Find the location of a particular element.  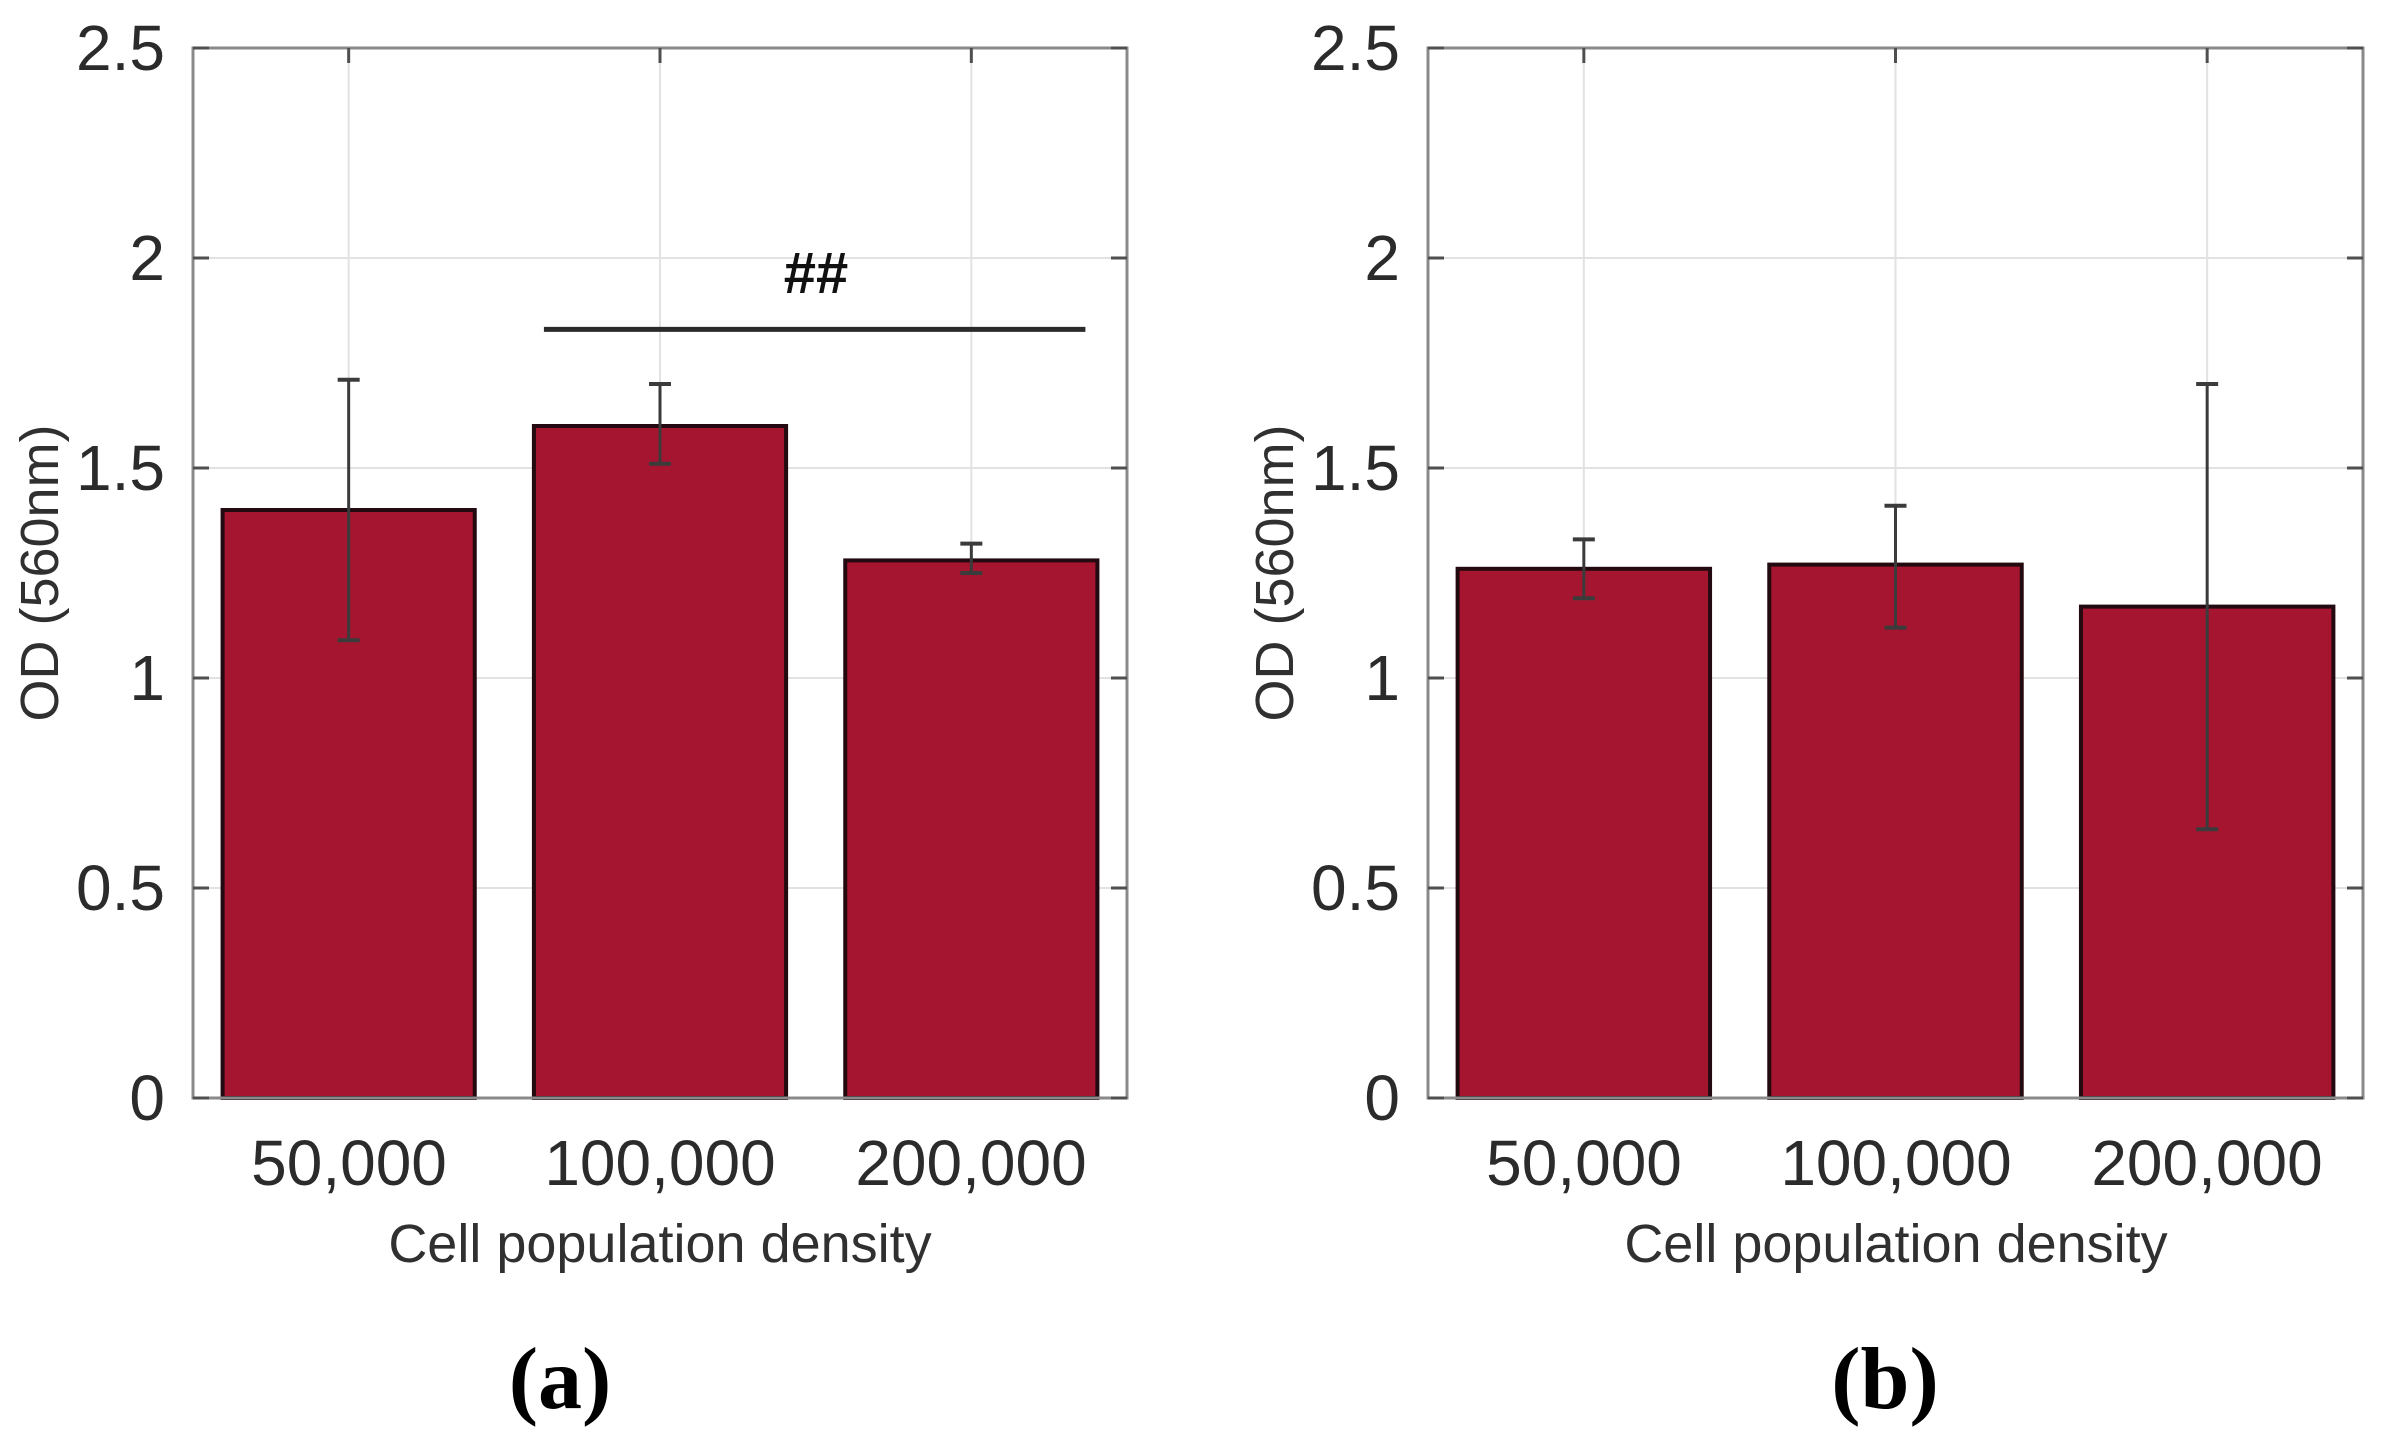

panel-label-a: (a) is located at coordinates (560, 1379).